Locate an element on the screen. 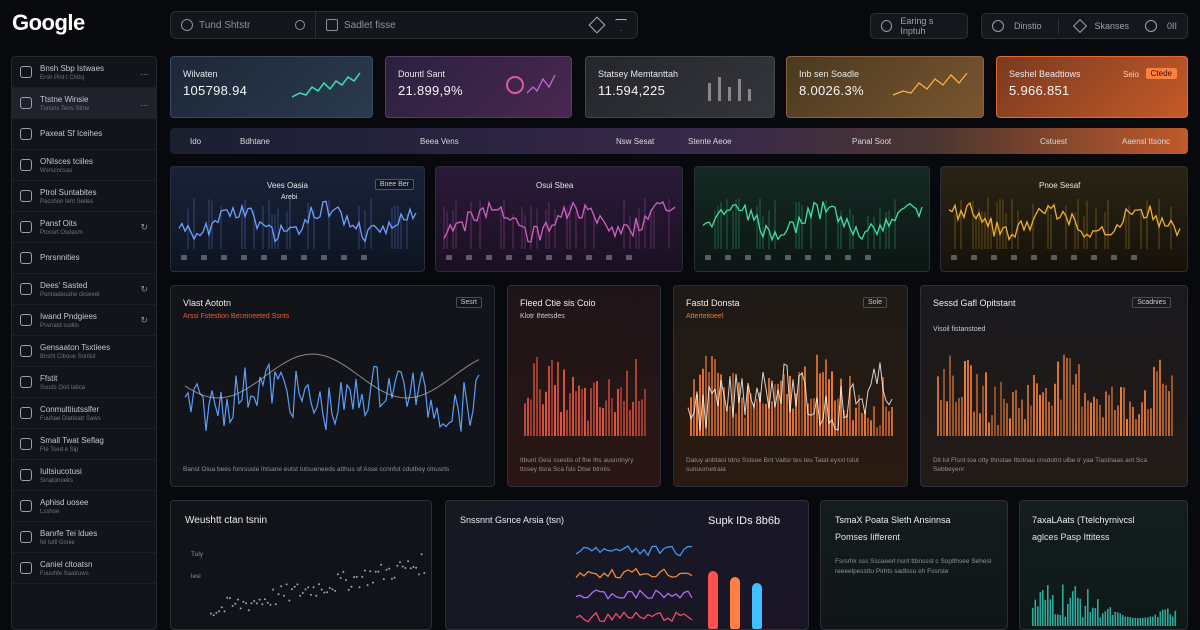 The image size is (1200, 630). band-item: Beea Vens is located at coordinates (439, 141).